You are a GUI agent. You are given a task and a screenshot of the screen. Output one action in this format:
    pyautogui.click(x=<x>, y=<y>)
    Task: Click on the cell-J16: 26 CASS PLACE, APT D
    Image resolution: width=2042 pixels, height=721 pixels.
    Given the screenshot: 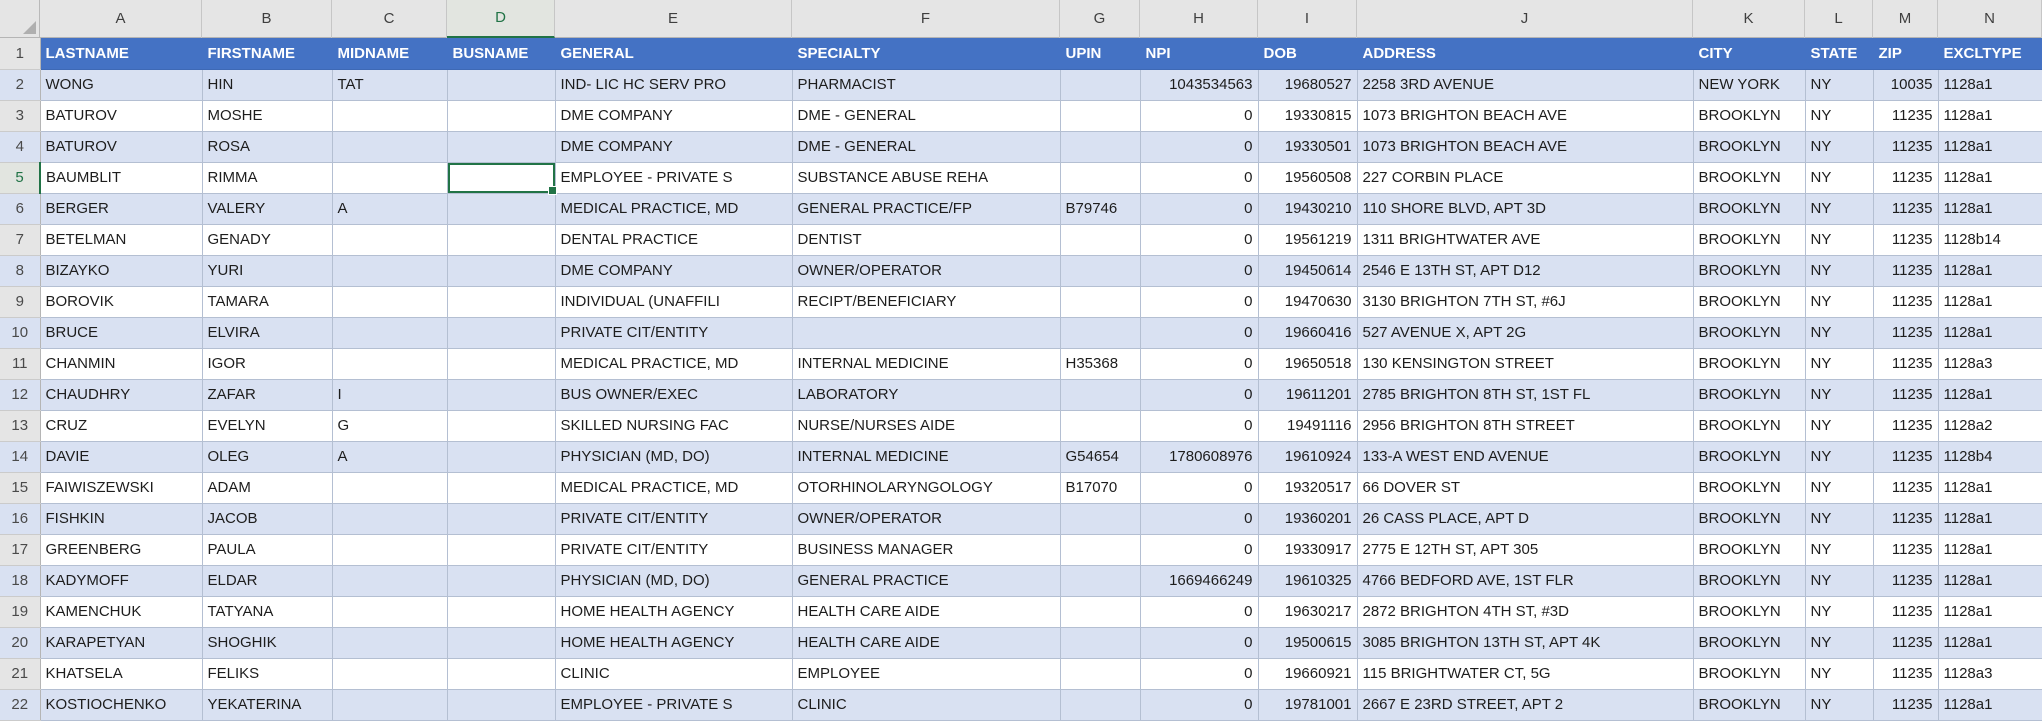 What is the action you would take?
    pyautogui.click(x=1525, y=519)
    